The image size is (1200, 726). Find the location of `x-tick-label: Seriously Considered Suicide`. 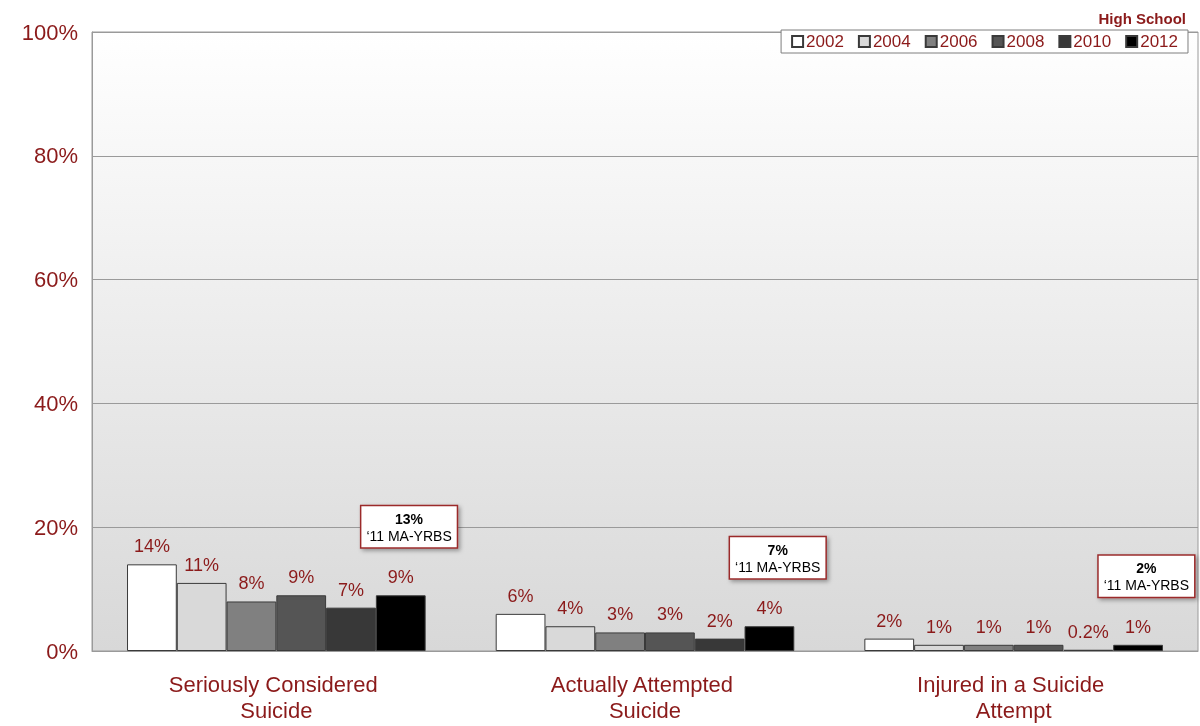

x-tick-label: Seriously Considered Suicide is located at coordinates (276, 697).